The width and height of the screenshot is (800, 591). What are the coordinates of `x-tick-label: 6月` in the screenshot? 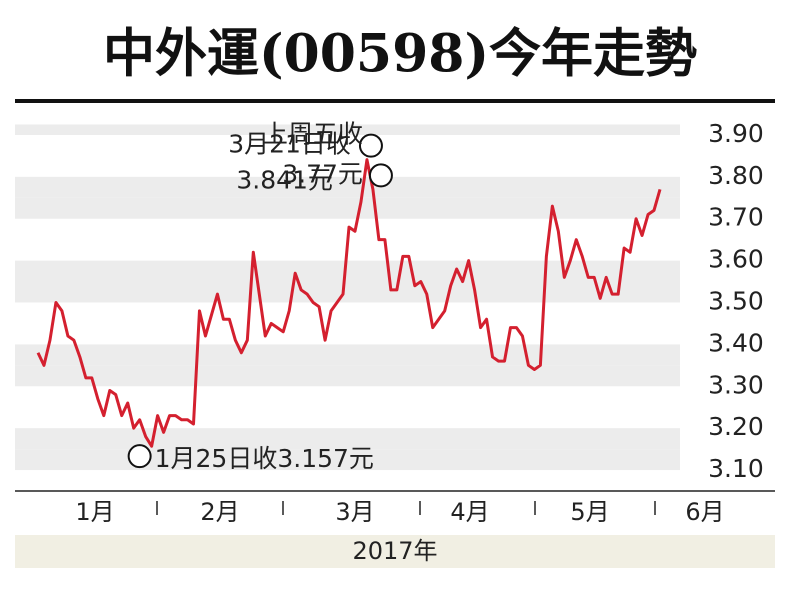 It's located at (704, 512).